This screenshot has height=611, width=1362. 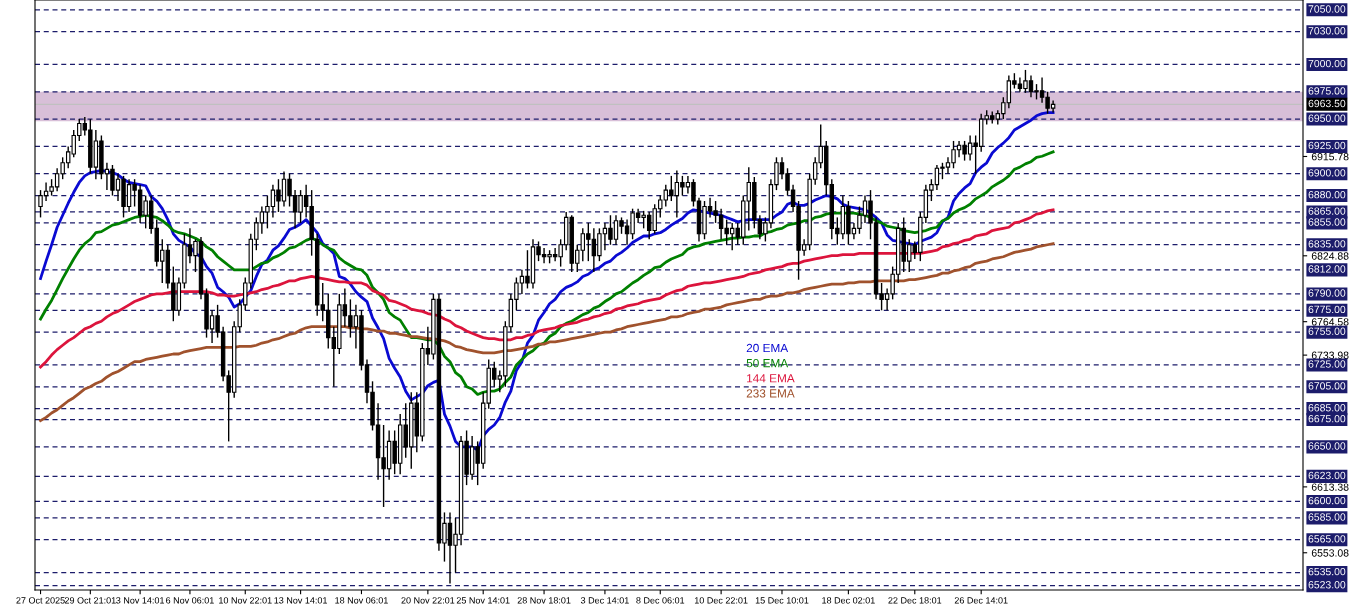 I want to click on x-tick-label: 3 Nov 14:01, so click(x=140, y=600).